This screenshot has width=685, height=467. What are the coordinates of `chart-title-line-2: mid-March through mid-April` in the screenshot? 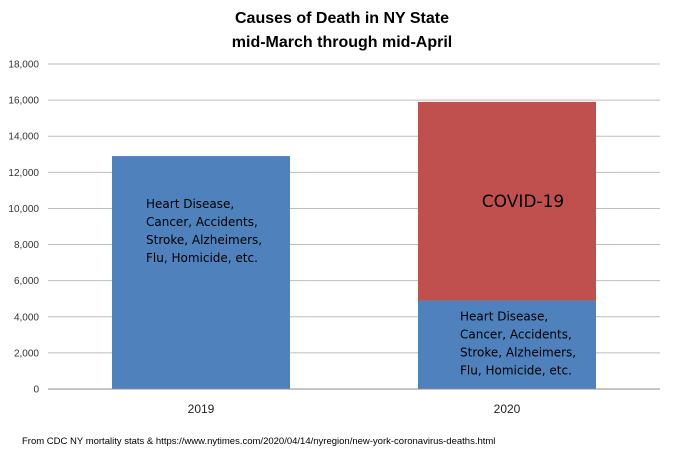 It's located at (342, 42).